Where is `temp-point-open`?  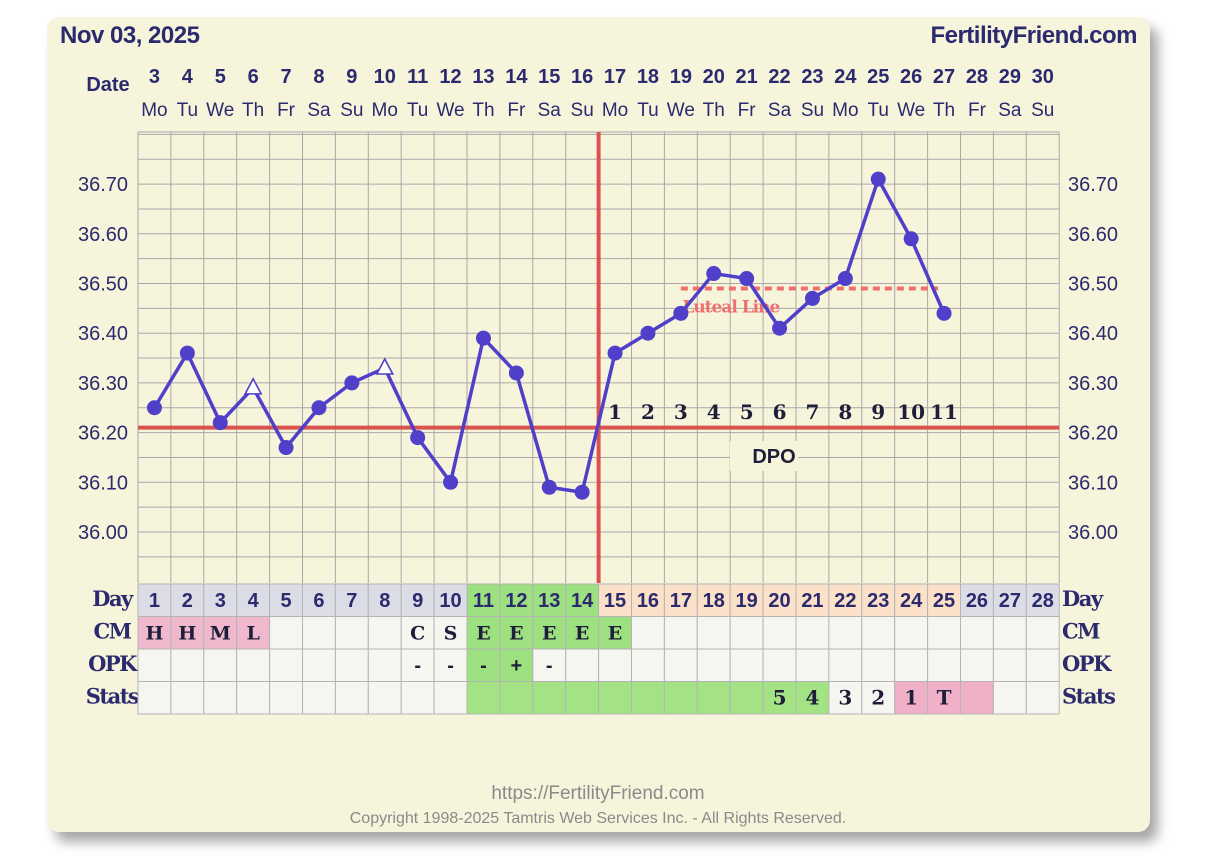
temp-point-open is located at coordinates (253, 386).